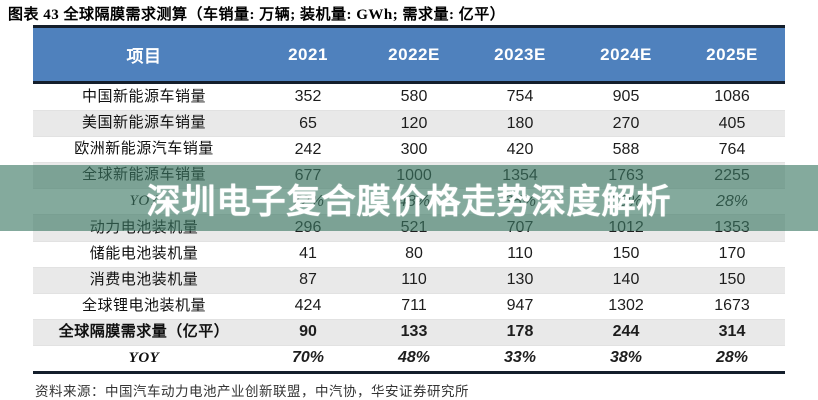 This screenshot has width=818, height=400. What do you see at coordinates (144, 279) in the screenshot?
I see `row-label: 消费电池装机量` at bounding box center [144, 279].